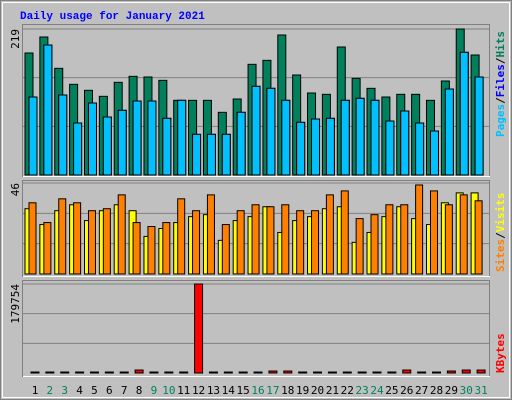 The image size is (512, 400). I want to click on legend-entry: KBytes, so click(500, 353).